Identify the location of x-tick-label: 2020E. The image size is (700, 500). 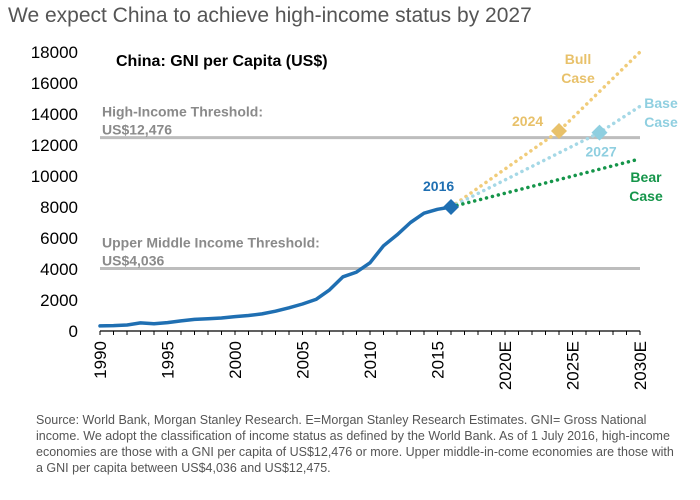
(505, 365).